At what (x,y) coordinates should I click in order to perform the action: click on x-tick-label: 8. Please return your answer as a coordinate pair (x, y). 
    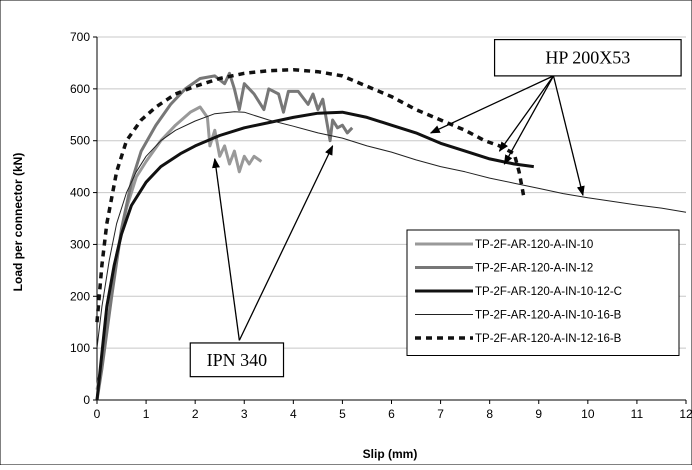
    Looking at the image, I should click on (489, 414).